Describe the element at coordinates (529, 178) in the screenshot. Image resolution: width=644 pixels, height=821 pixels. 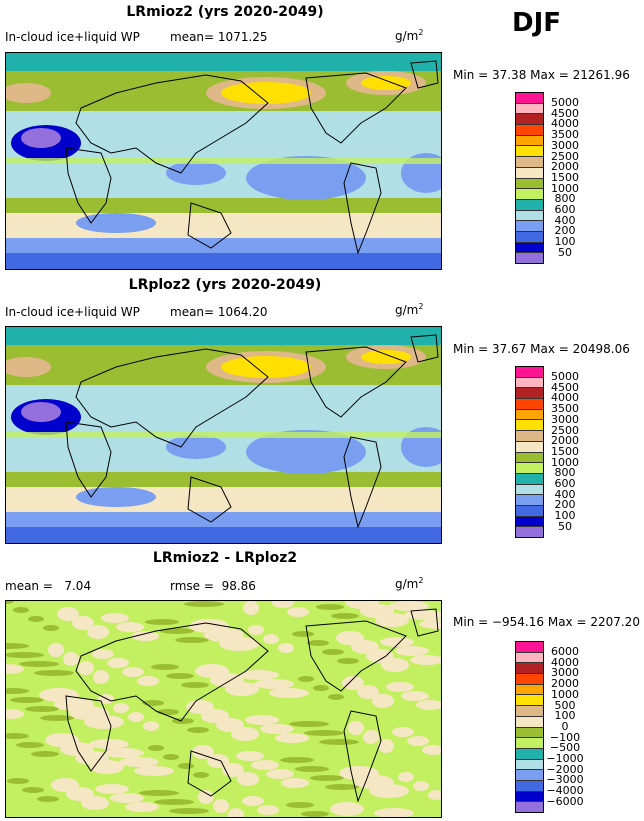
I see `panel1-colorbar` at that location.